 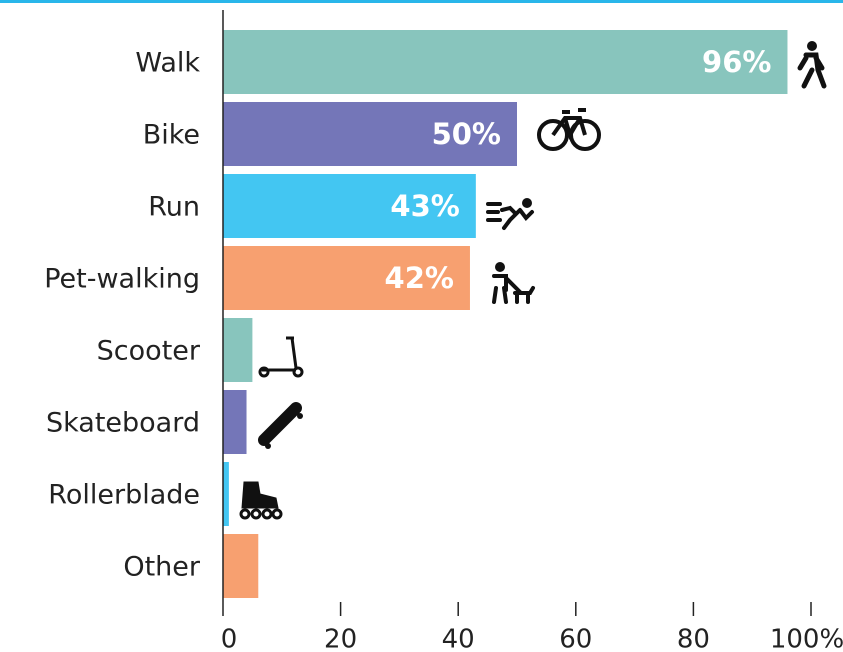 I want to click on x-tick-label: 80, so click(x=693, y=638).